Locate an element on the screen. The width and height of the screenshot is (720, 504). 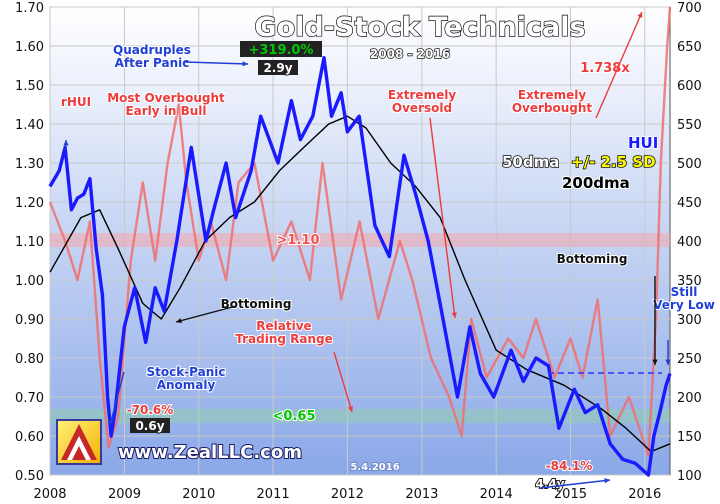
annotation-rhui: rHUI is located at coordinates (76, 102).